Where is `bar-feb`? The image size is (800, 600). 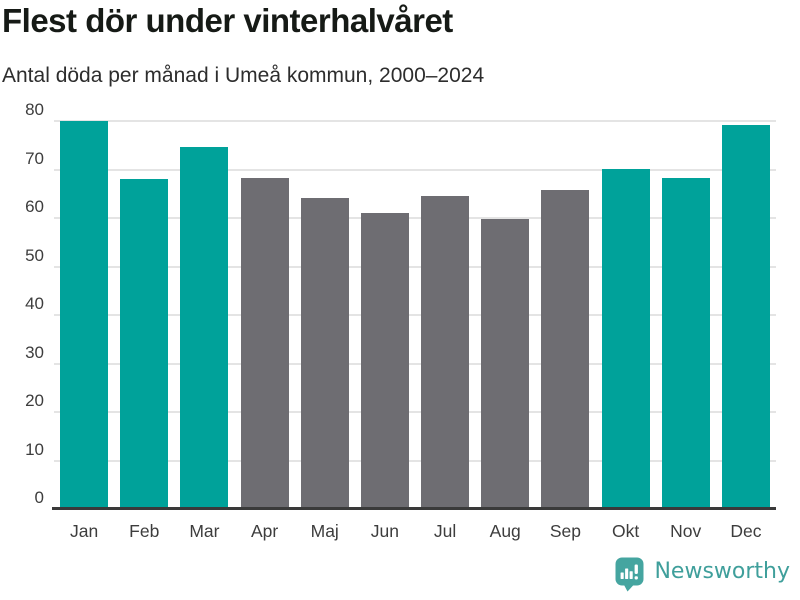
bar-feb is located at coordinates (144, 344).